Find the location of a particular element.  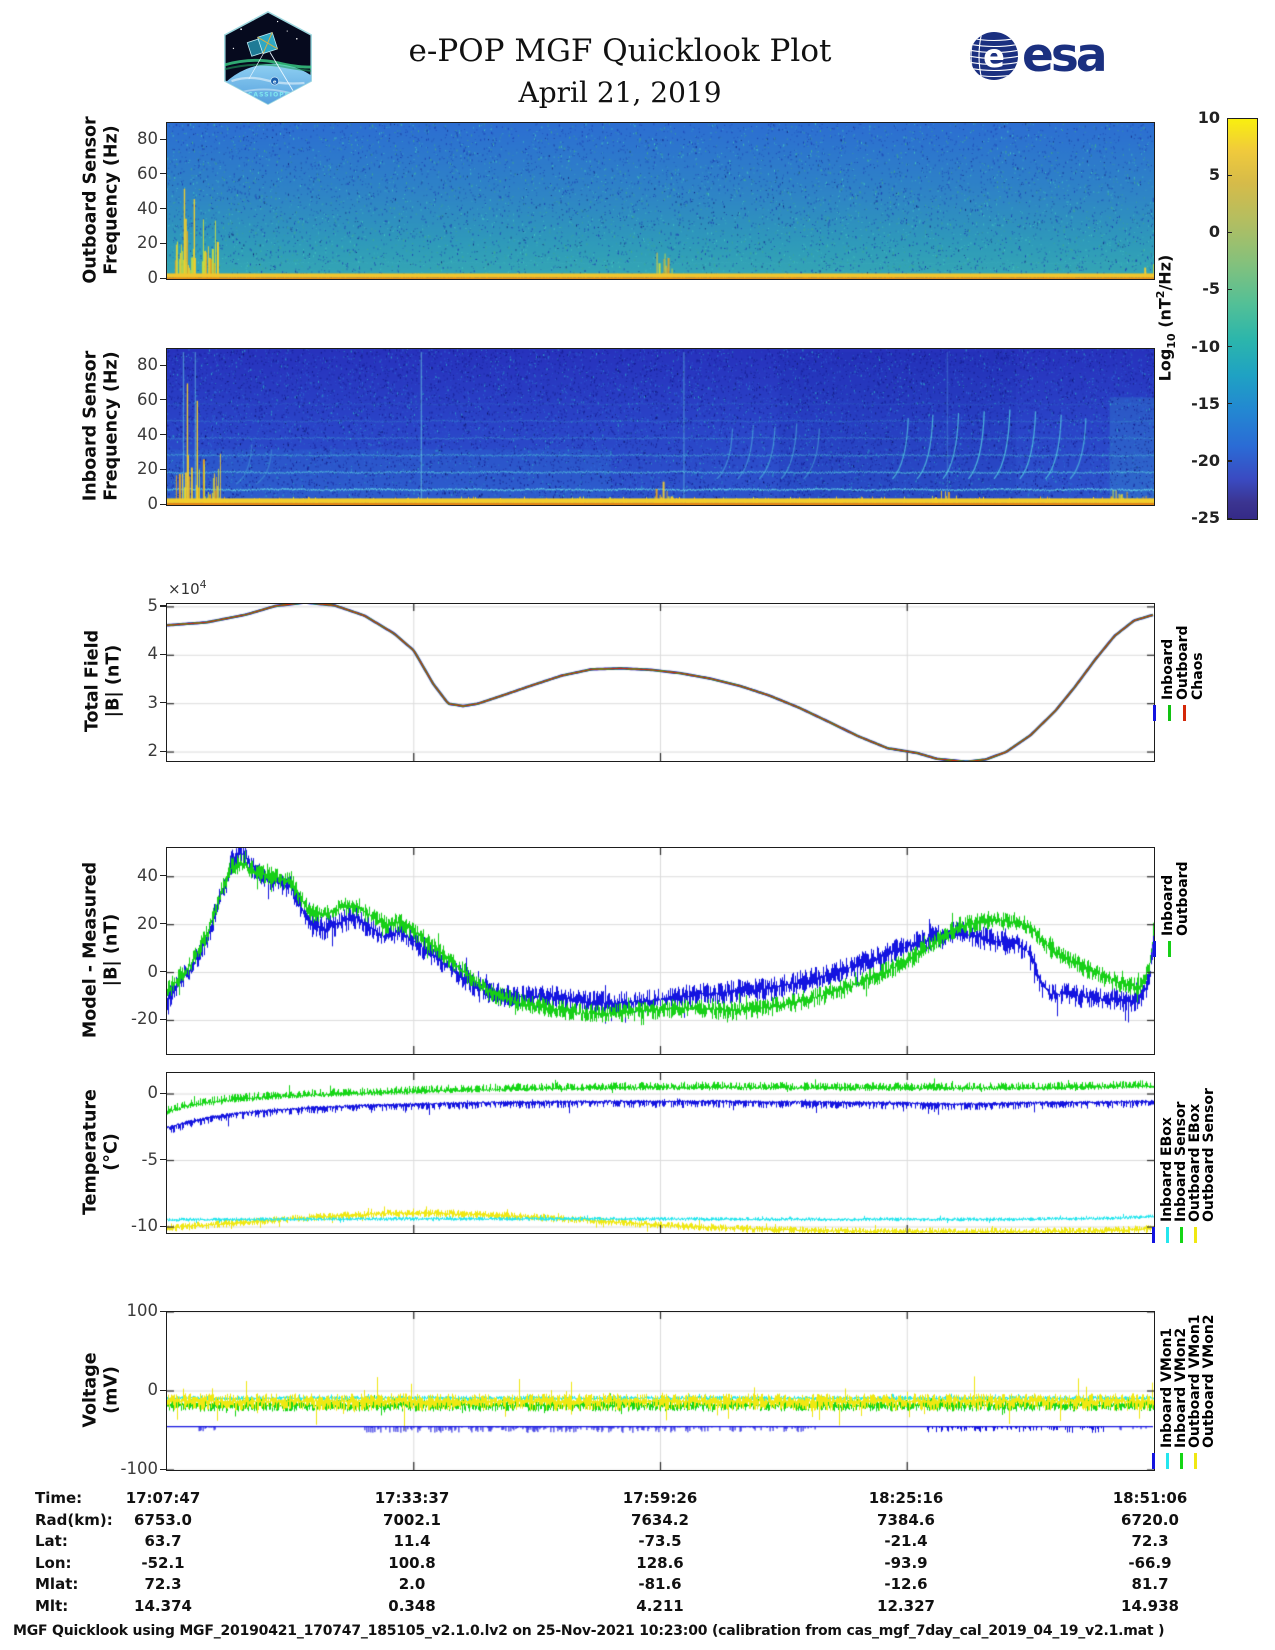

info-value: -12.6 is located at coordinates (906, 1584).